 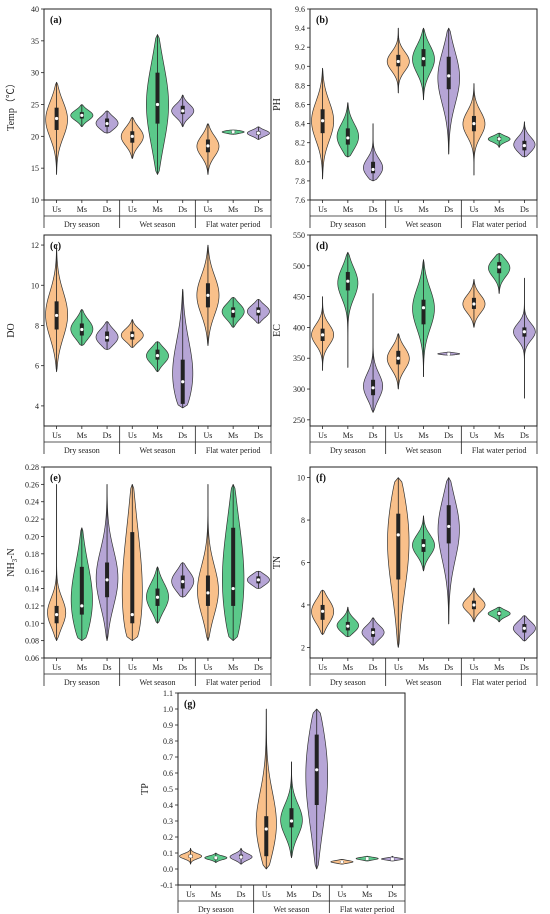 What do you see at coordinates (32, 484) in the screenshot?
I see `y-tick-label: 0.26` at bounding box center [32, 484].